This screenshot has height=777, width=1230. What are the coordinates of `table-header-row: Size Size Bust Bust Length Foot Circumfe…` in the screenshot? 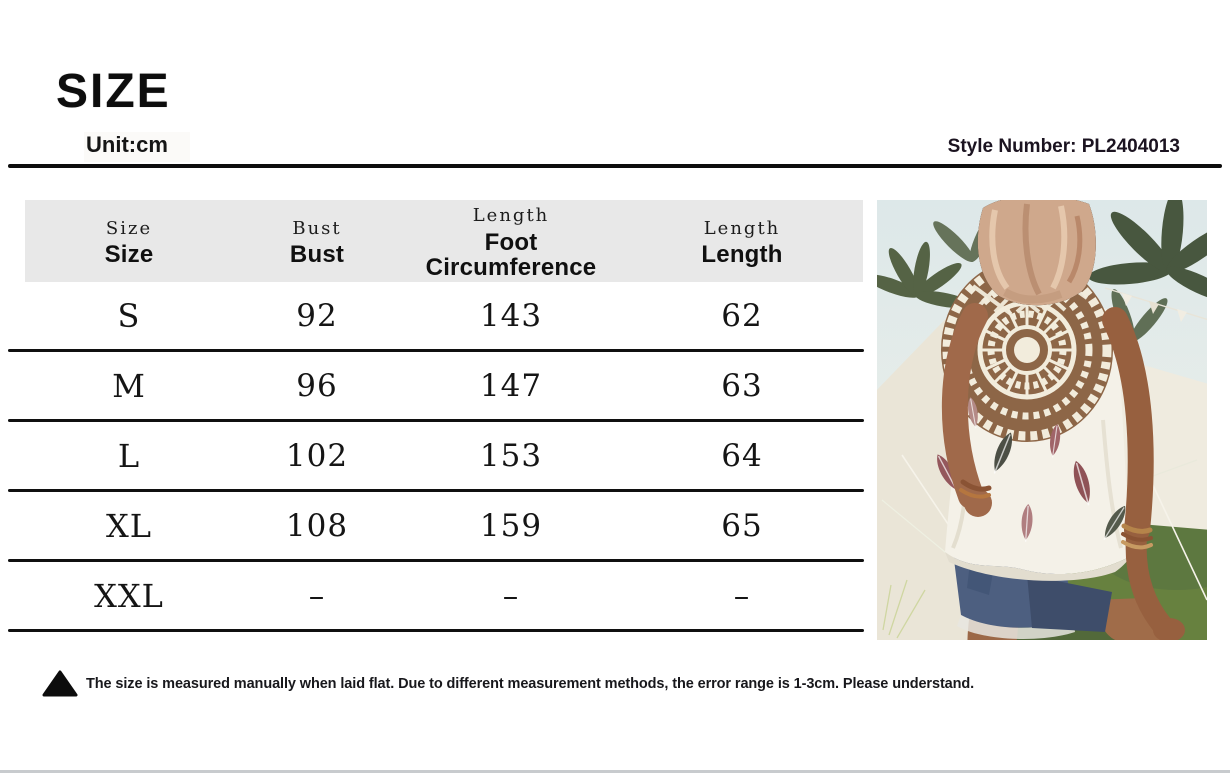 It's located at (444, 241).